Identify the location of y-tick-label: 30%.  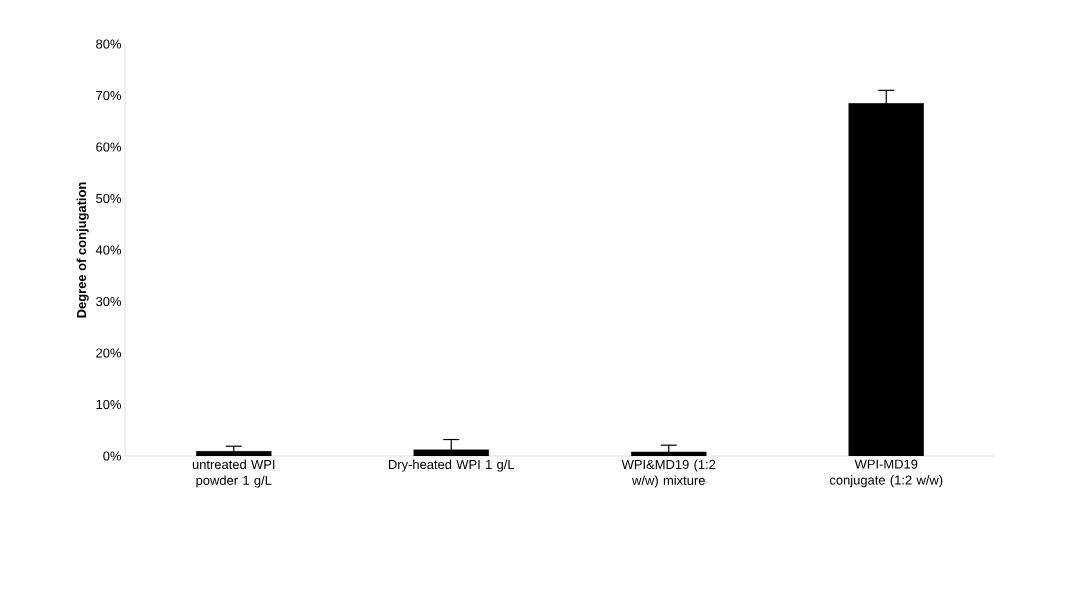
(109, 301).